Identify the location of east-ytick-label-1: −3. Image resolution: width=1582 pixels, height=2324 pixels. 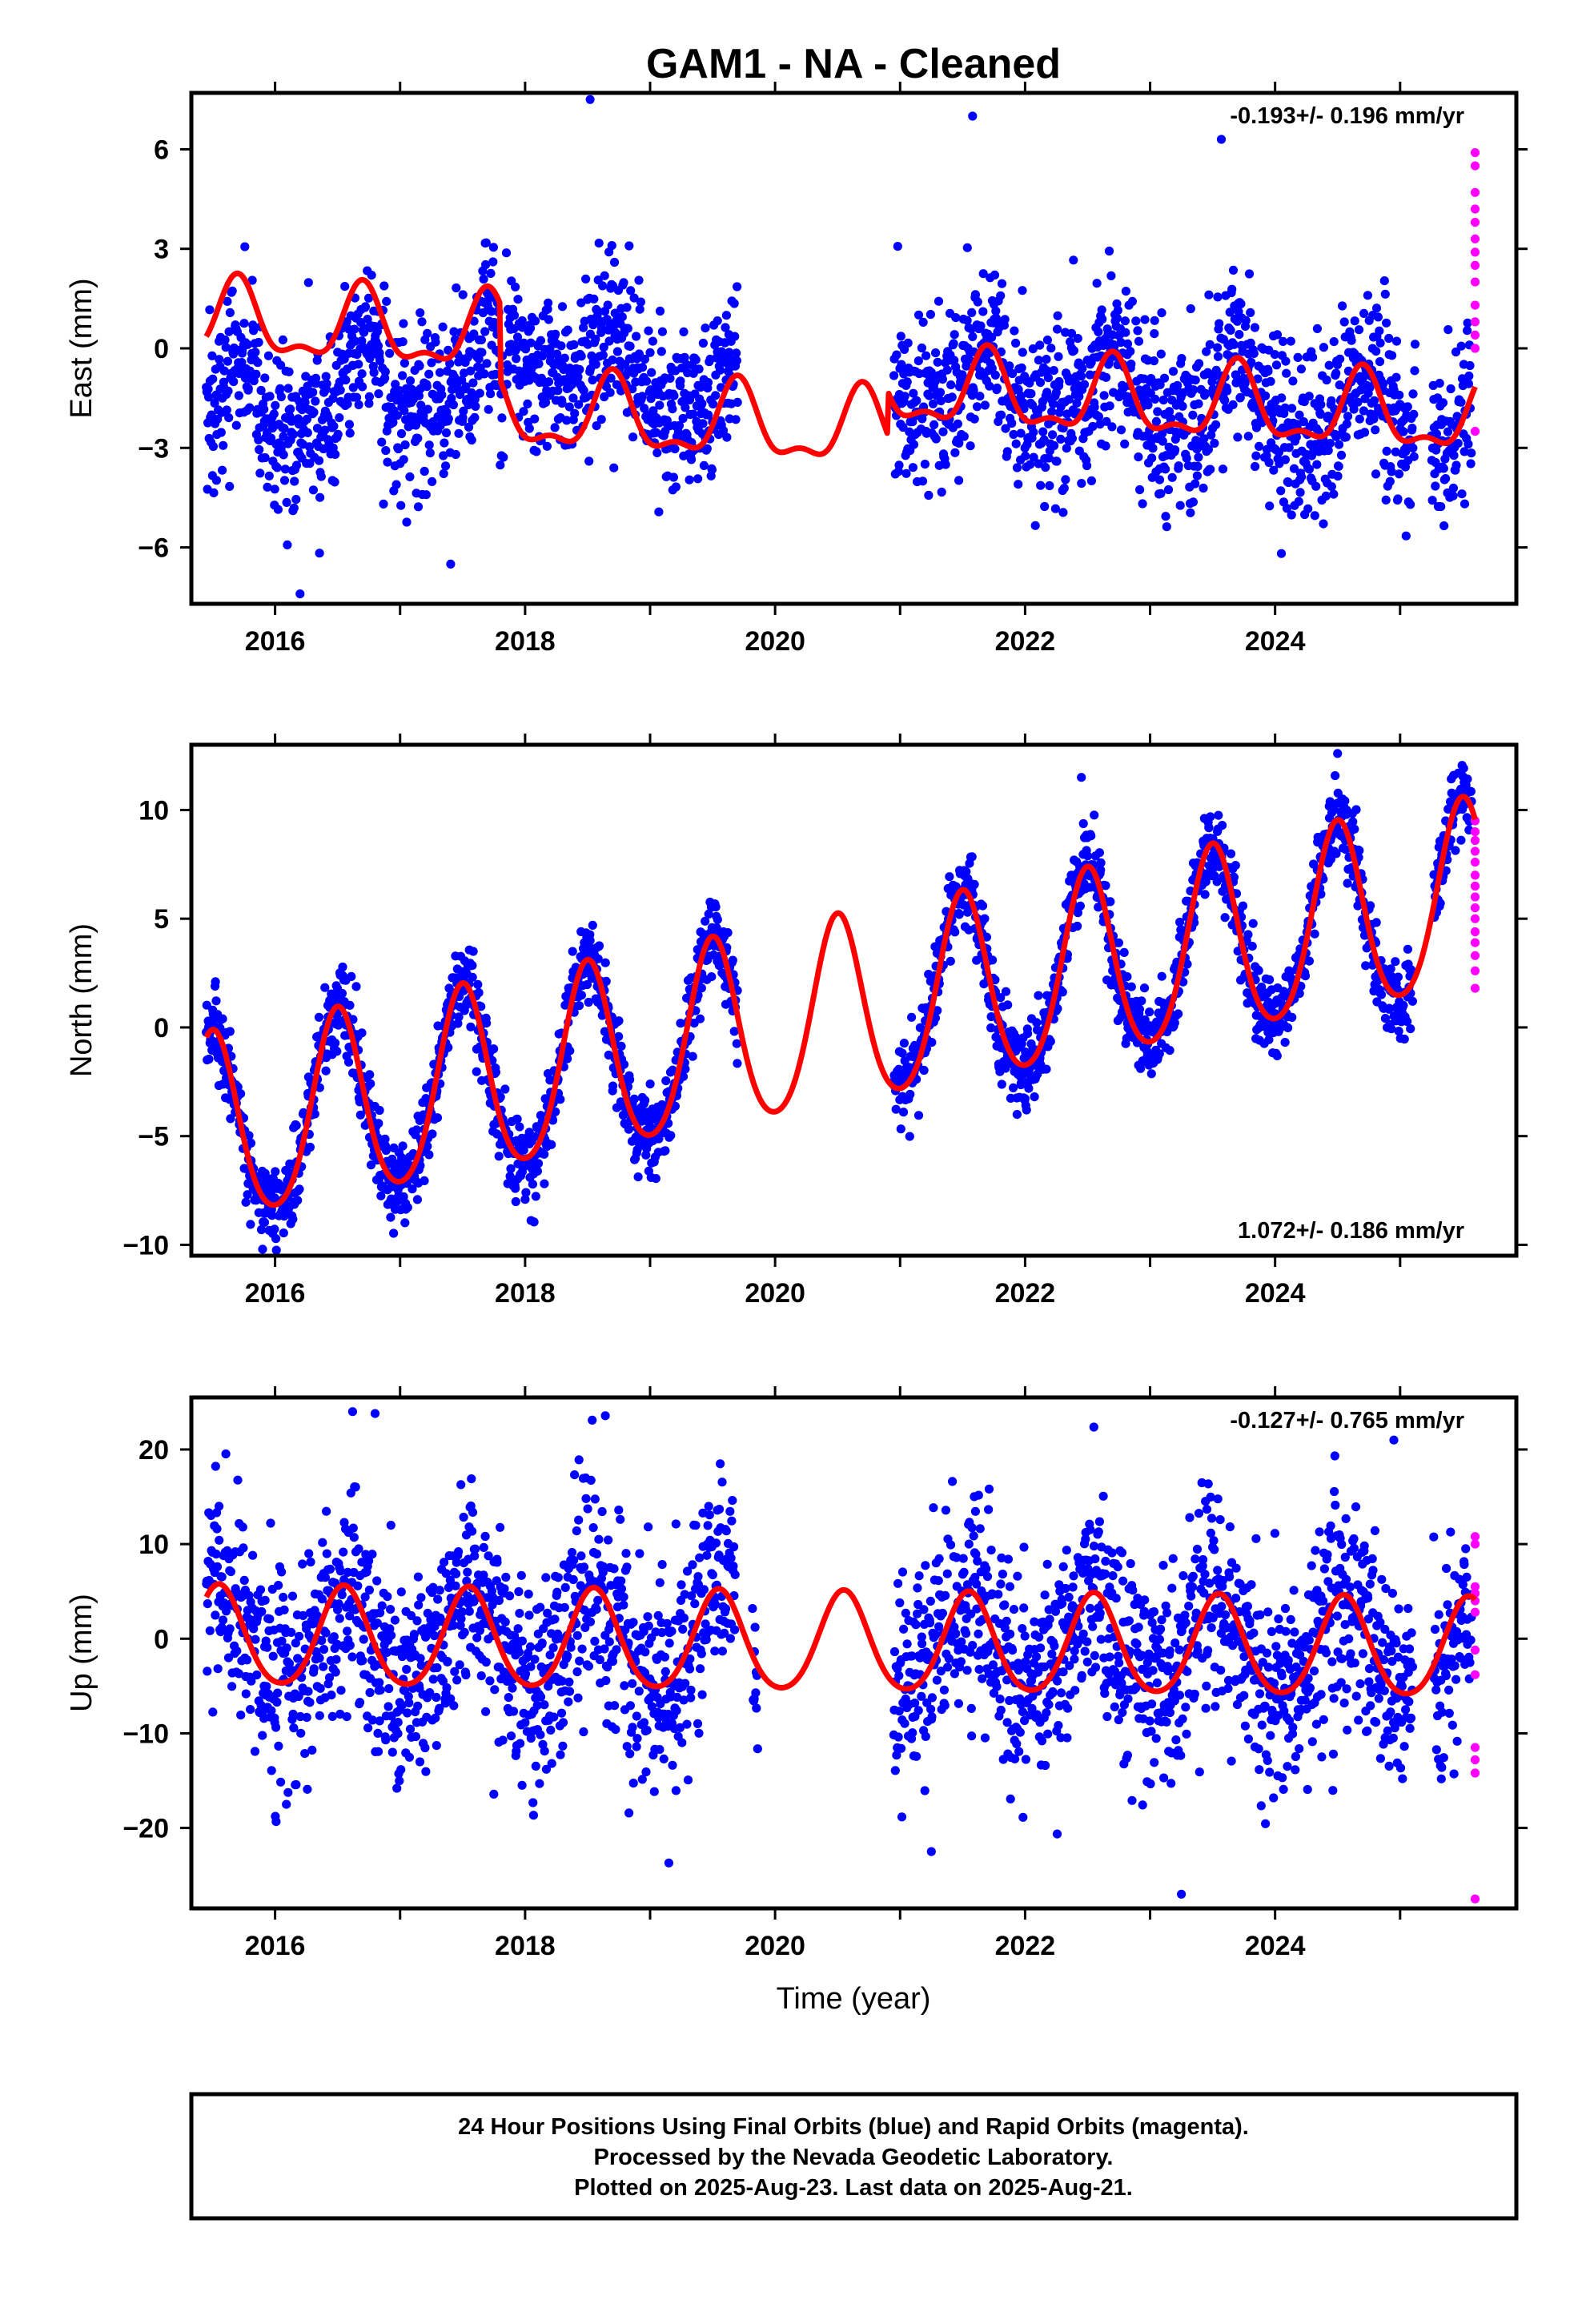
(154, 449).